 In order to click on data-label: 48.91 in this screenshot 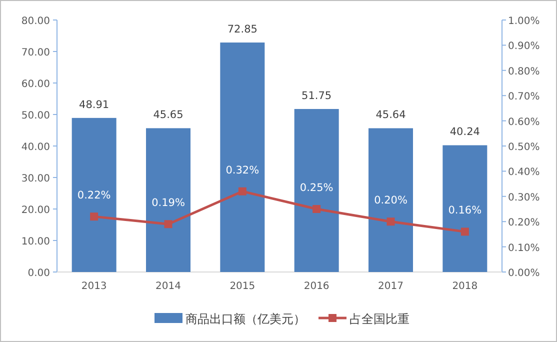, I will do `click(94, 104)`.